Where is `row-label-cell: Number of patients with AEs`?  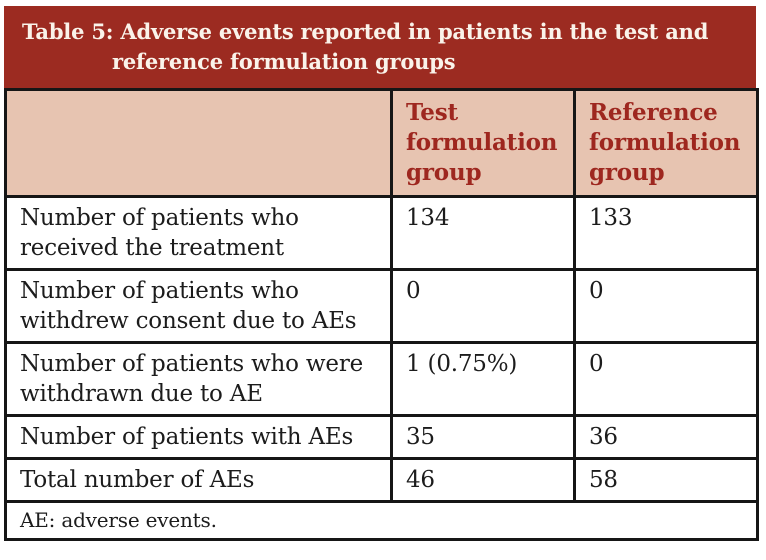 row-label-cell: Number of patients with AEs is located at coordinates (198, 437).